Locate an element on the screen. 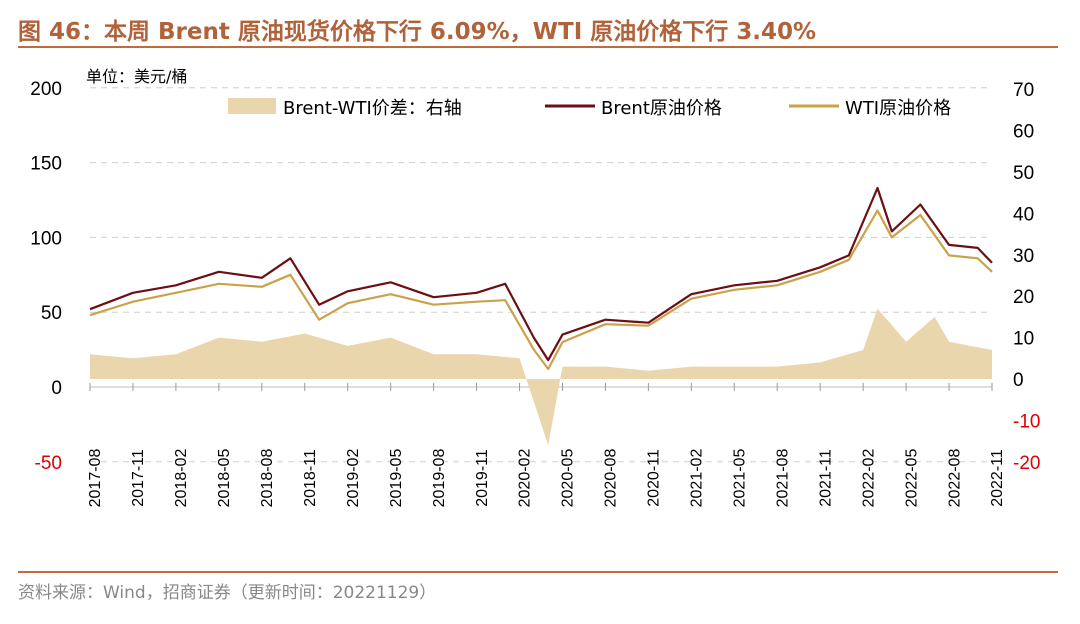  x-tick-label: 2021-11 is located at coordinates (825, 478).